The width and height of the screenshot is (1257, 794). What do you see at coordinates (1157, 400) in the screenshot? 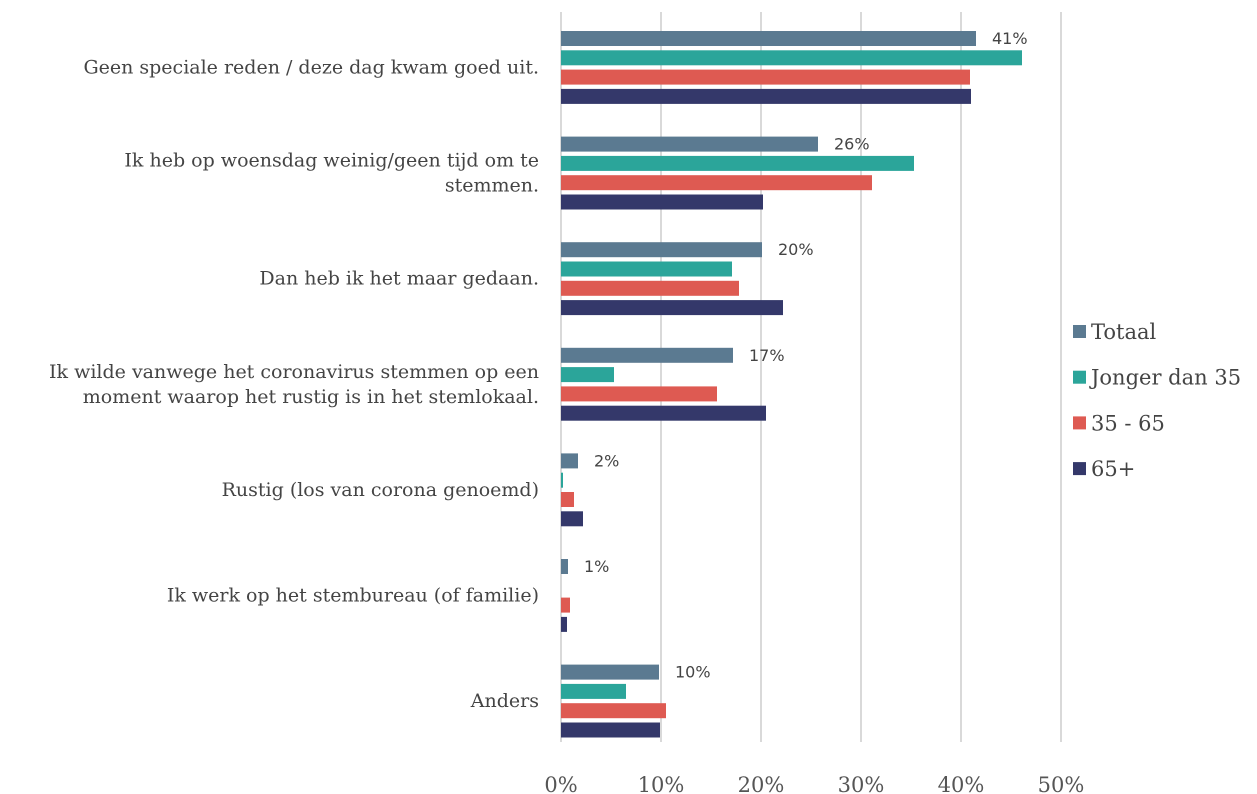
I see `legend: Totaal Jonger dan 35 35 - 65 65+` at bounding box center [1157, 400].